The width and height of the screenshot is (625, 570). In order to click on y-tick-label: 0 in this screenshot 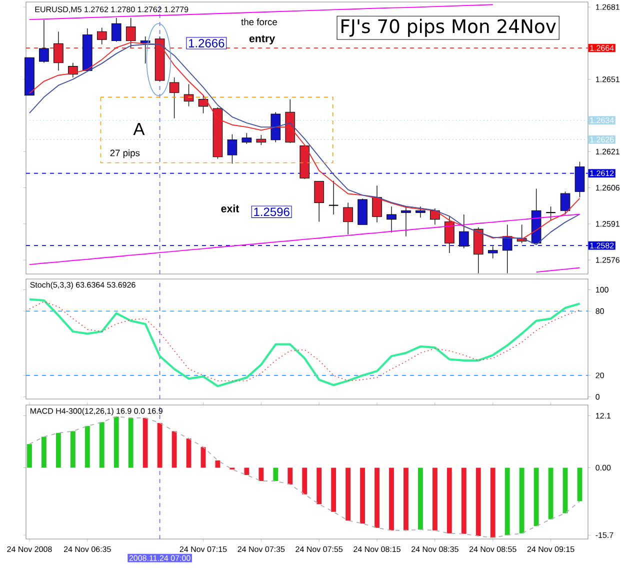, I will do `click(598, 397)`.